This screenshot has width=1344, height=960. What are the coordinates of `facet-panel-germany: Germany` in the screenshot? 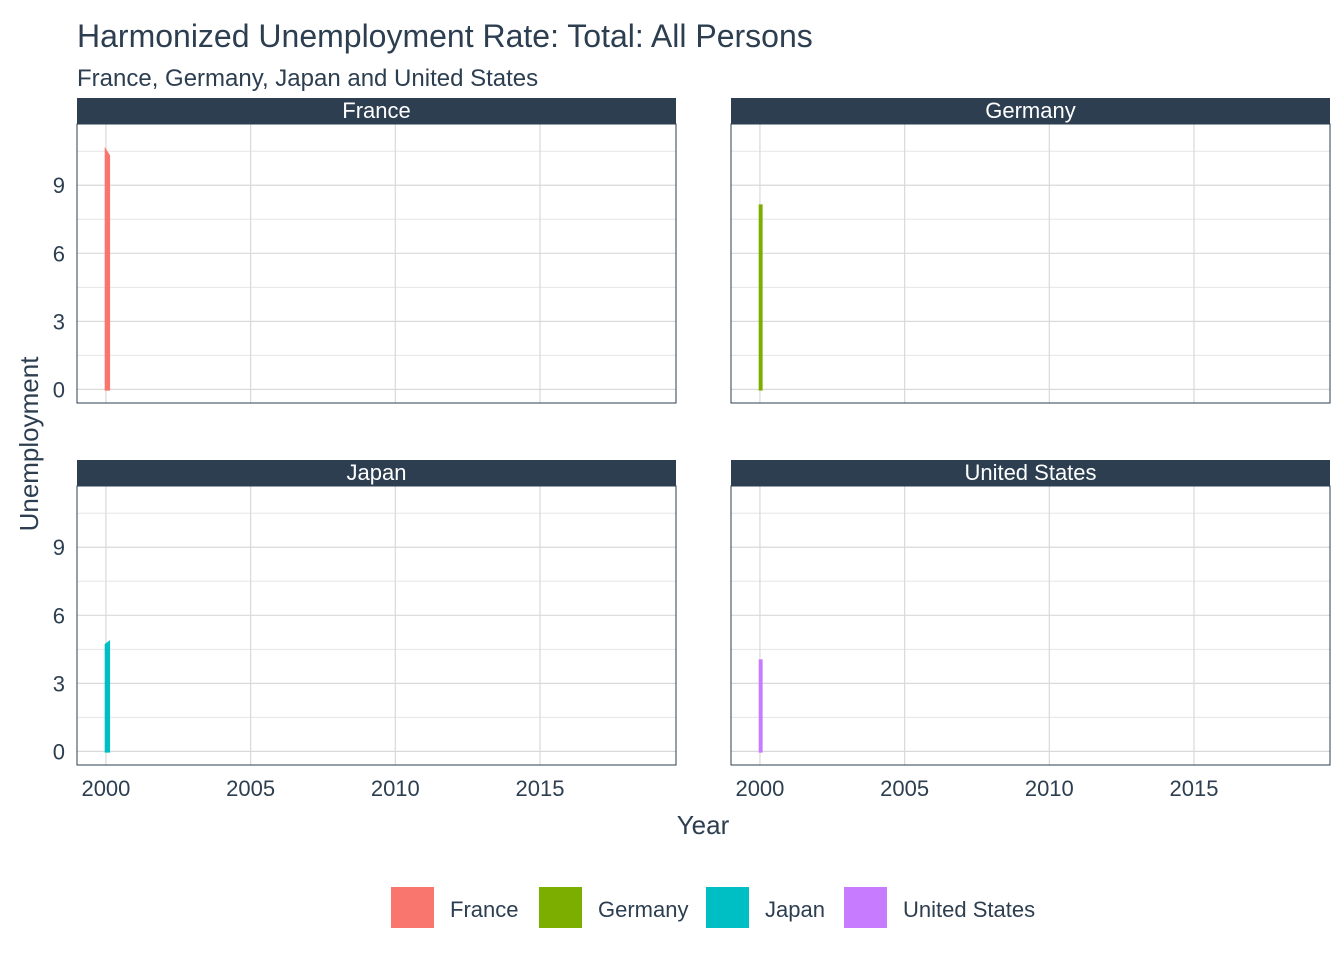 It's located at (1030, 251).